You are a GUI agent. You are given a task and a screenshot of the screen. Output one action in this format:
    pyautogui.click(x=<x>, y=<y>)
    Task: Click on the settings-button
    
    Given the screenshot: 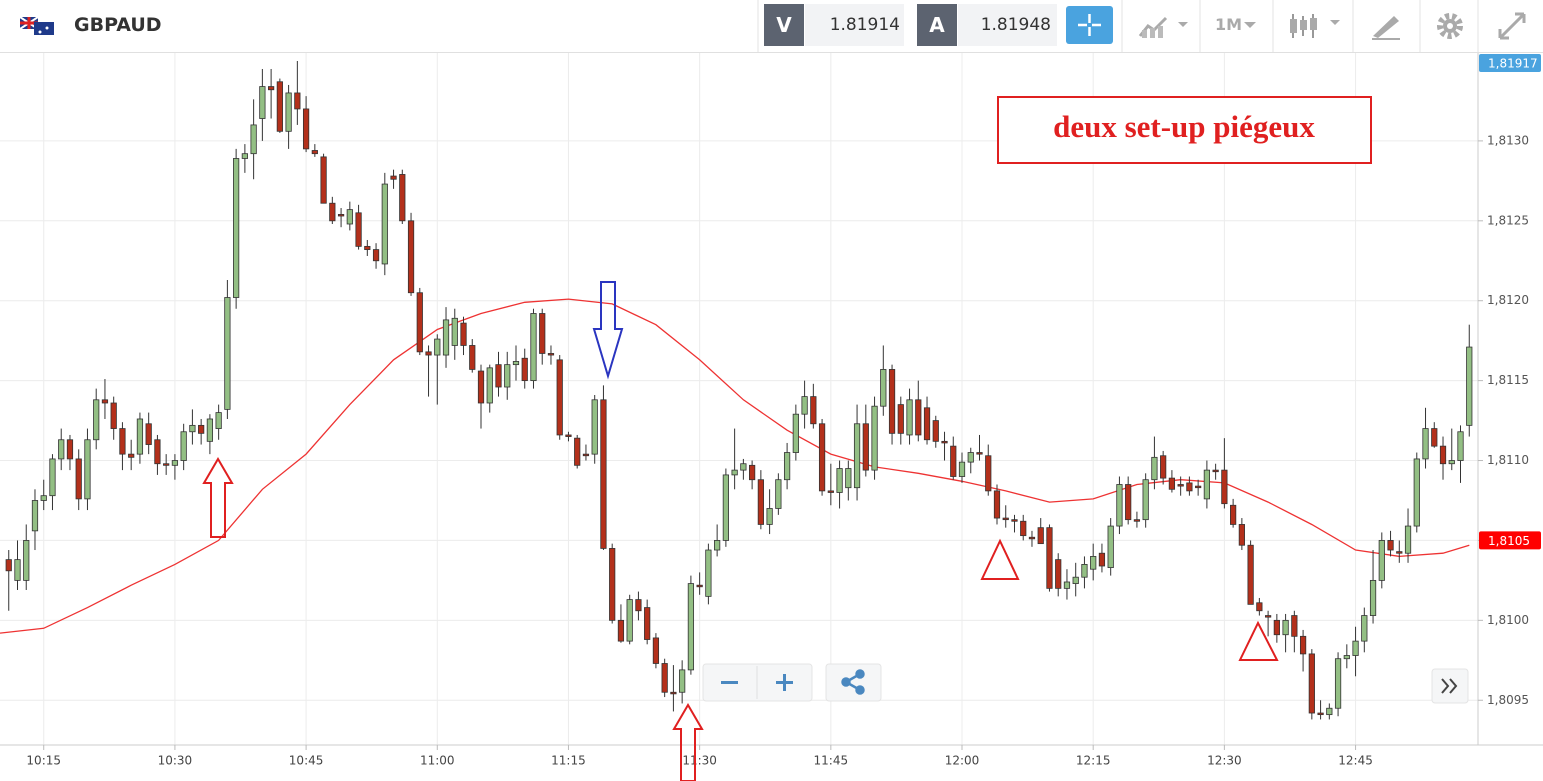 What is the action you would take?
    pyautogui.click(x=1450, y=26)
    